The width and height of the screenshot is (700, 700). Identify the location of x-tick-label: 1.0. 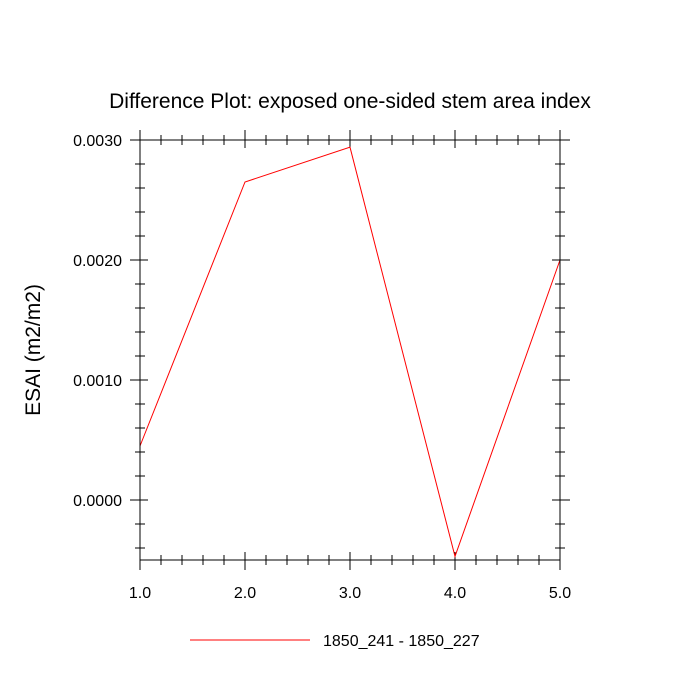
(140, 593).